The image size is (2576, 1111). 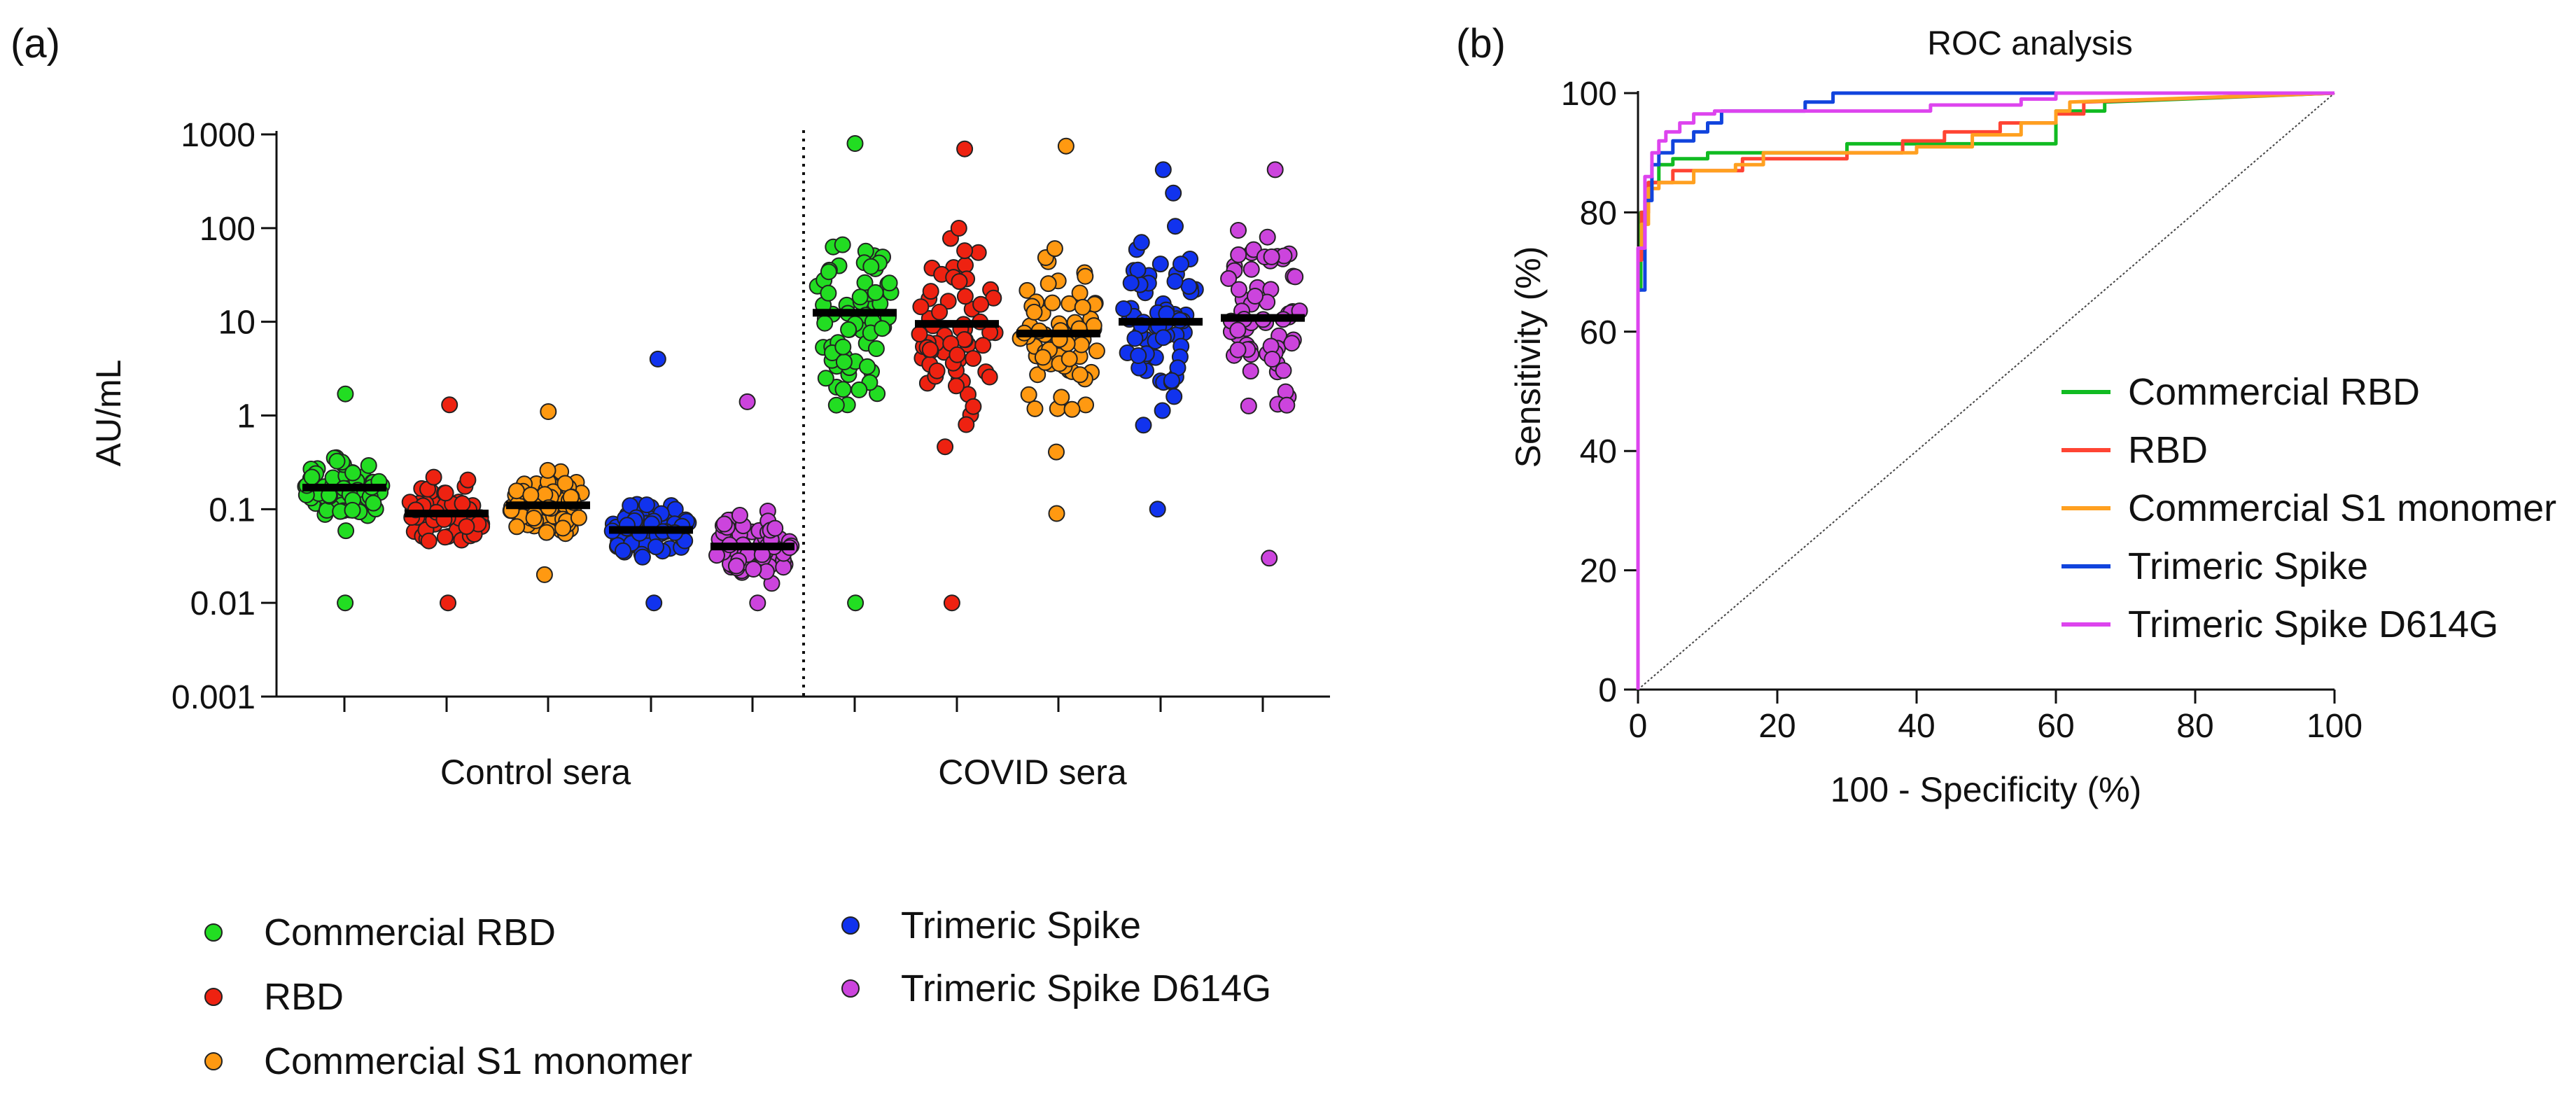 What do you see at coordinates (227, 229) in the screenshot?
I see `y-tick-label: 100` at bounding box center [227, 229].